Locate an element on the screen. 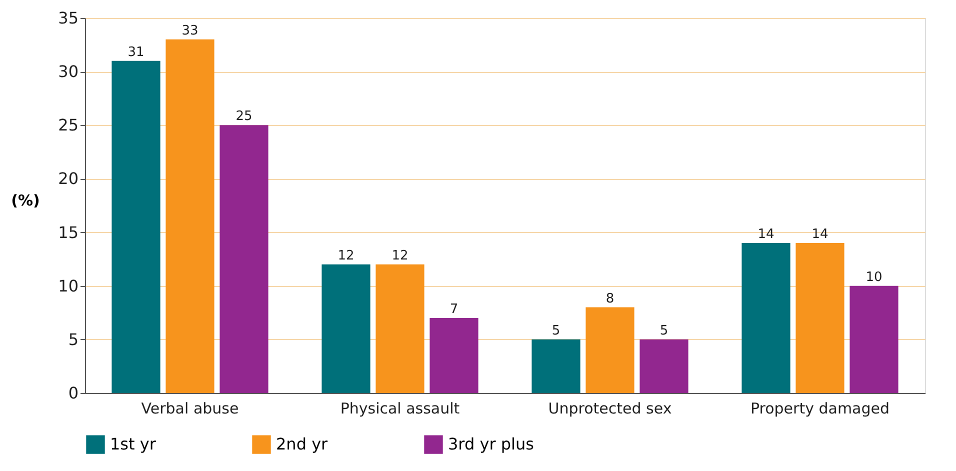  data-label: 10 is located at coordinates (874, 277).